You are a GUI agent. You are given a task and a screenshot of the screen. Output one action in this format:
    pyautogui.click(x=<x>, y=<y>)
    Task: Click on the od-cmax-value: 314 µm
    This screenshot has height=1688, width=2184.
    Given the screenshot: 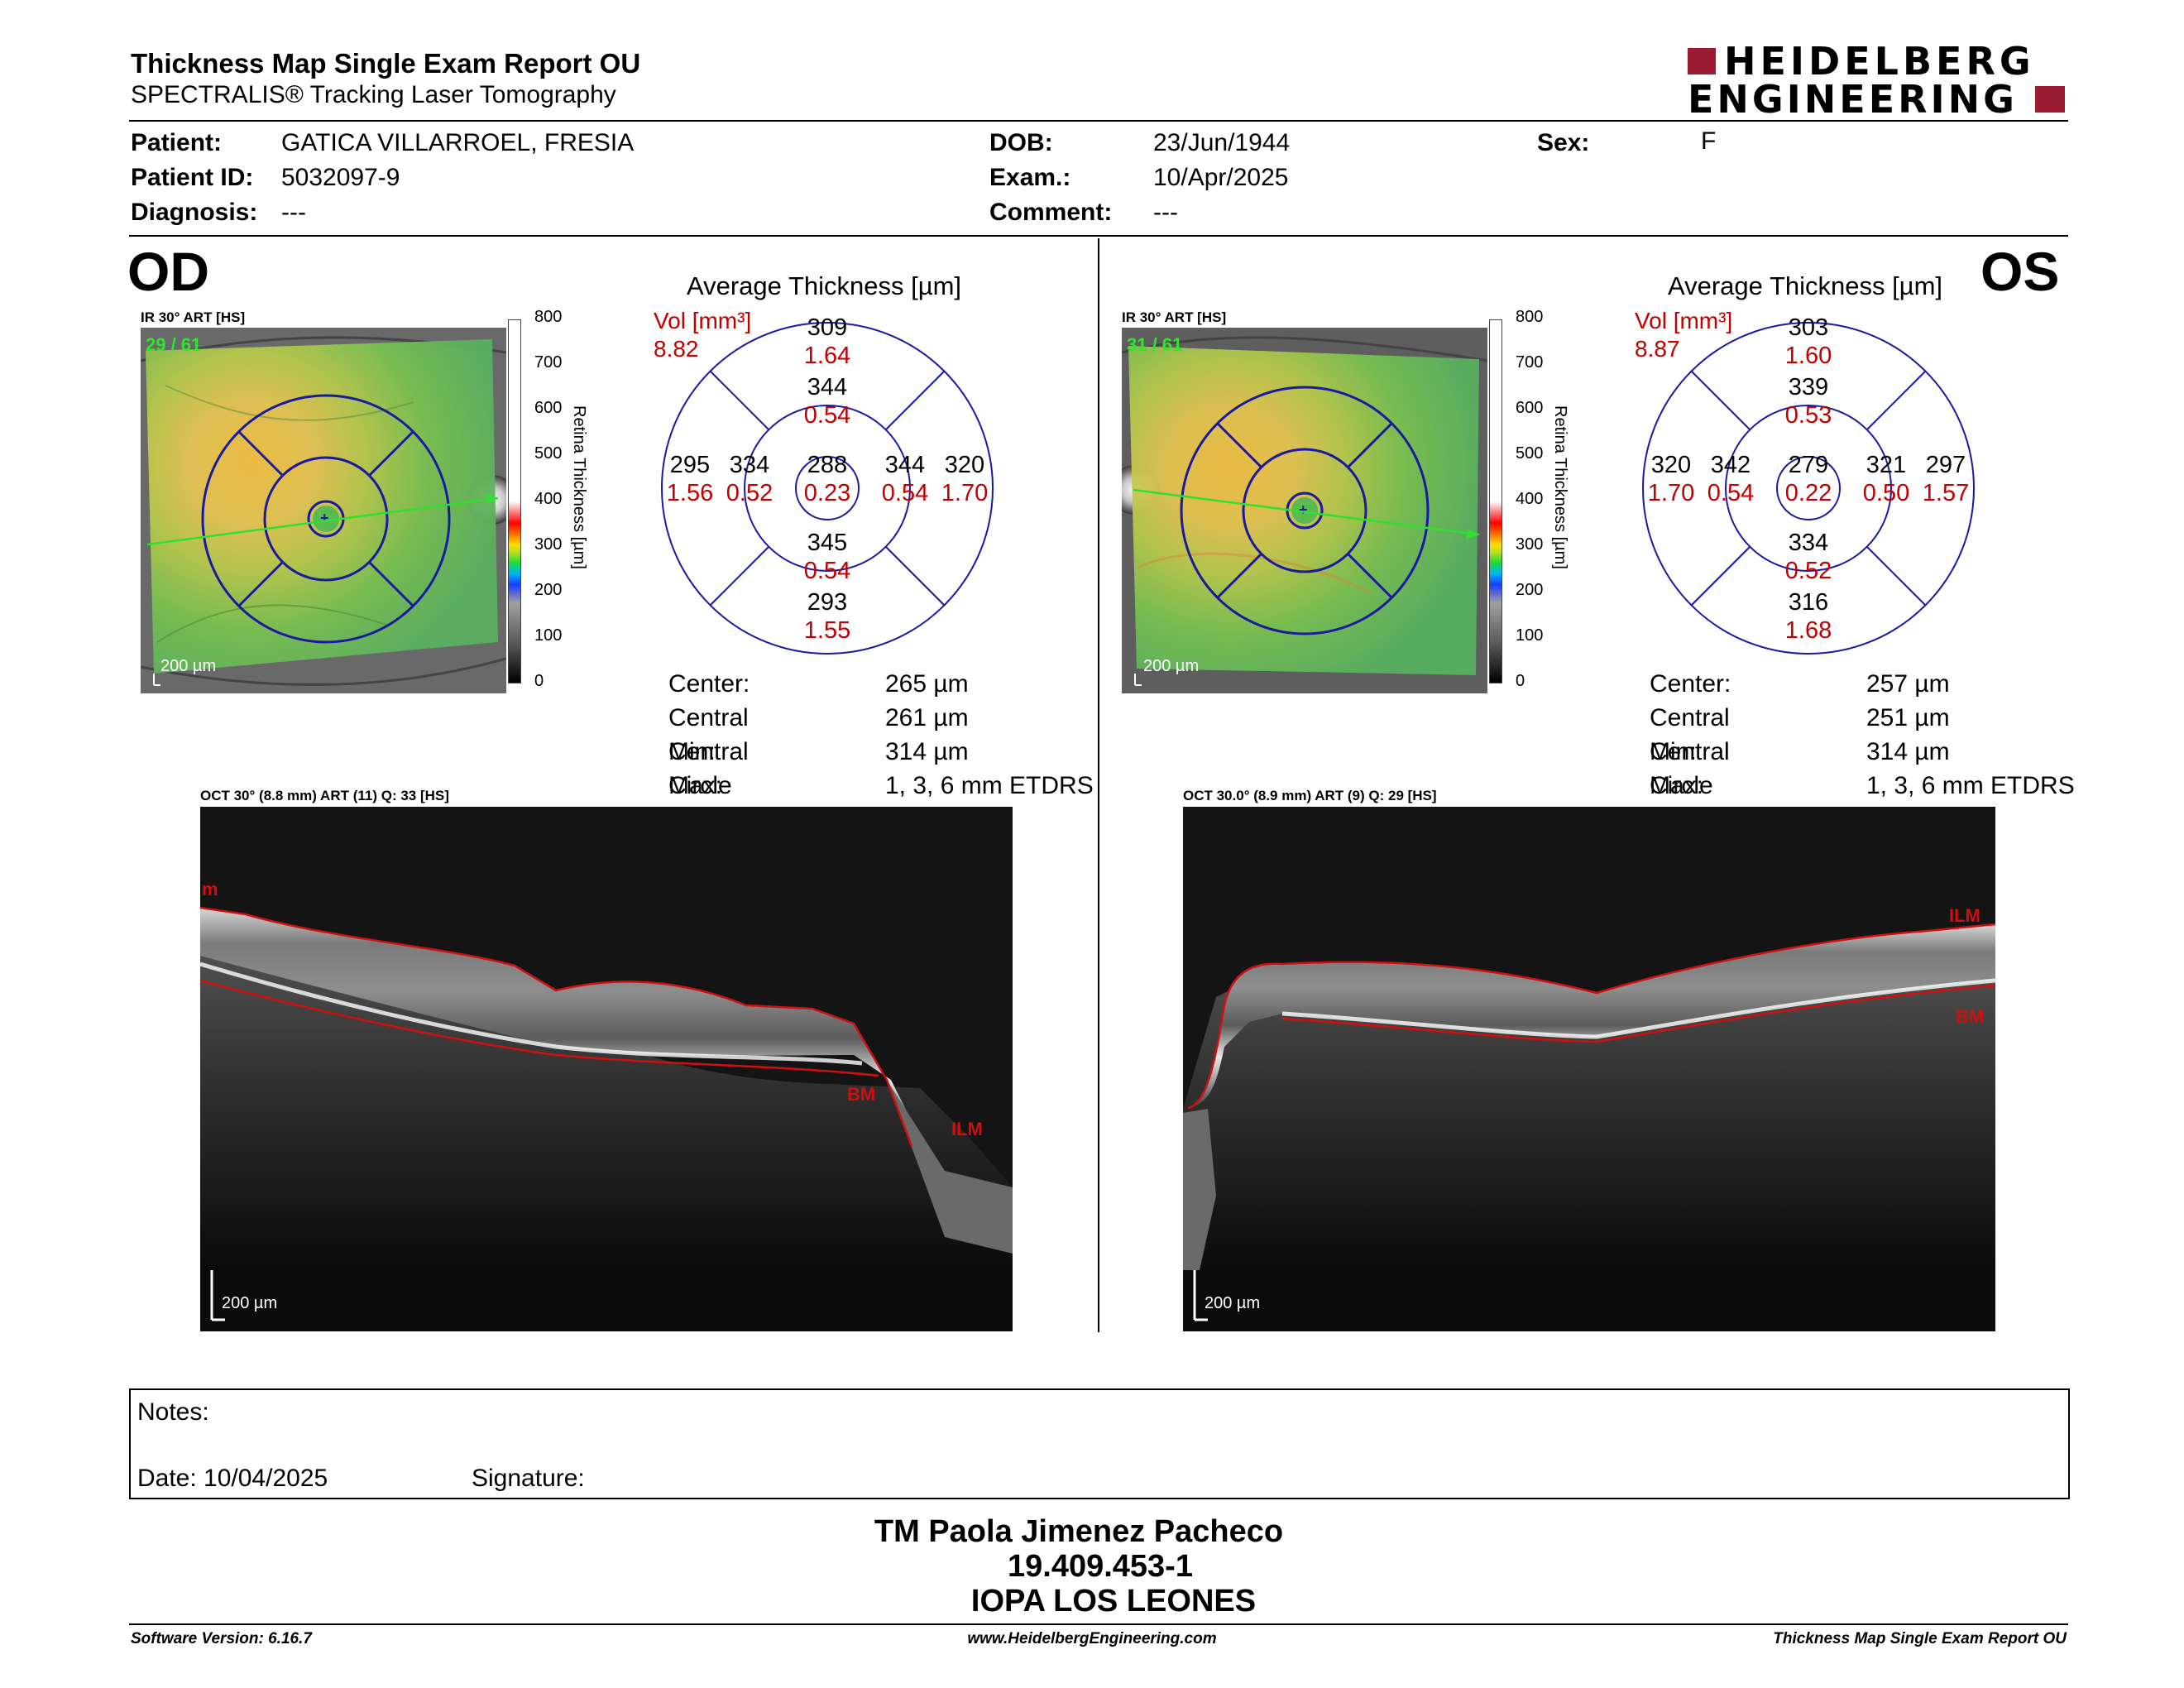 What is the action you would take?
    pyautogui.click(x=927, y=751)
    